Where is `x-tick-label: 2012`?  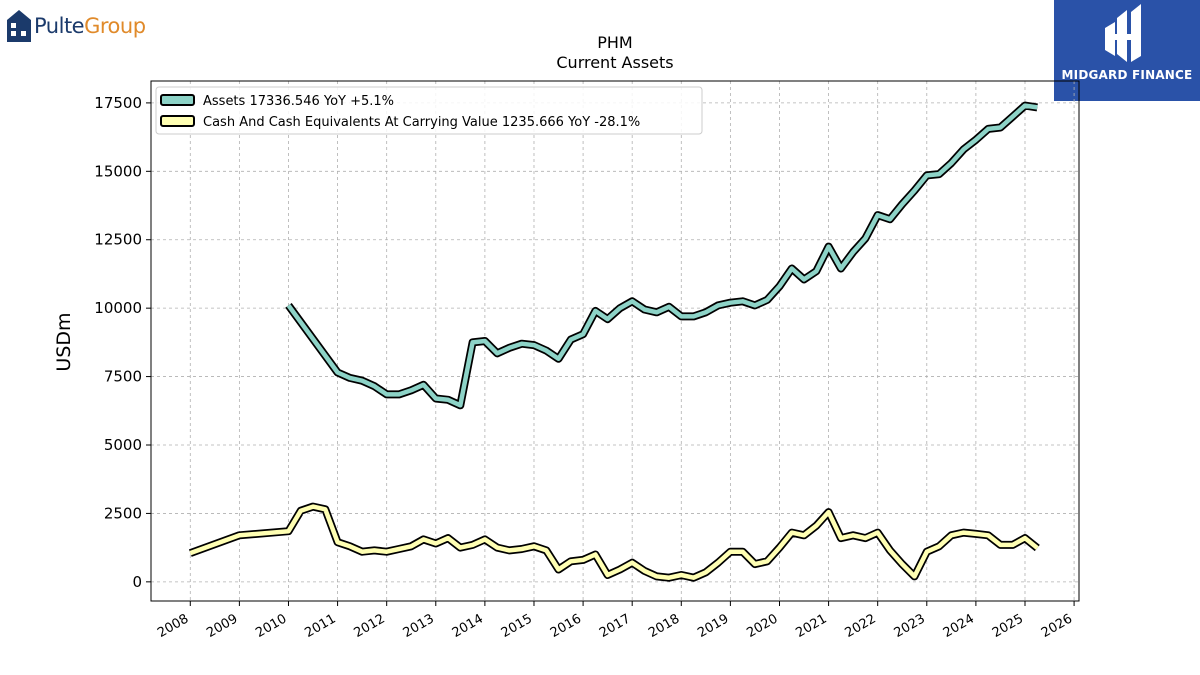
x-tick-label: 2012 is located at coordinates (370, 626).